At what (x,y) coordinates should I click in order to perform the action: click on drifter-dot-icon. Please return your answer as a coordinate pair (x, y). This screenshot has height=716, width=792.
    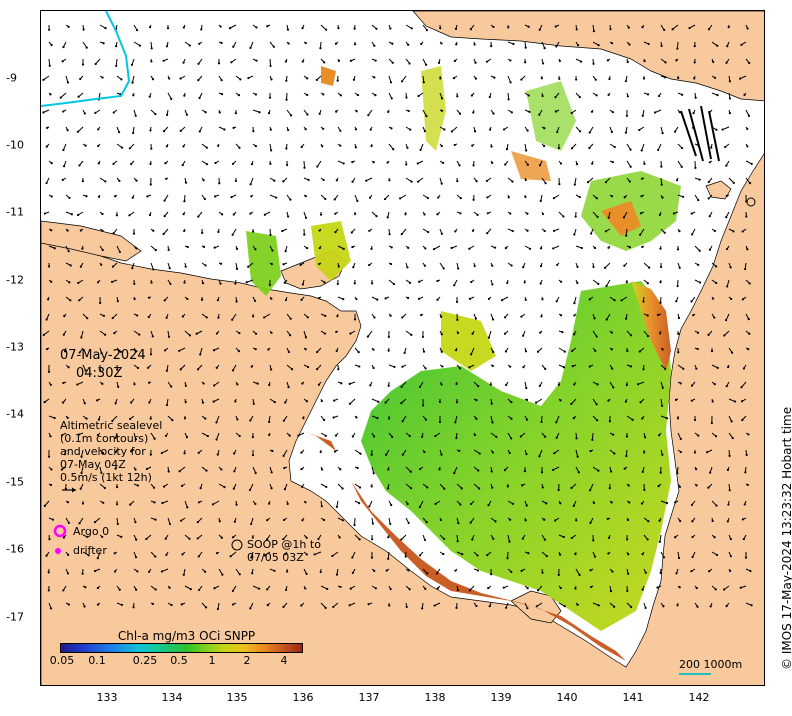
    Looking at the image, I should click on (58, 550).